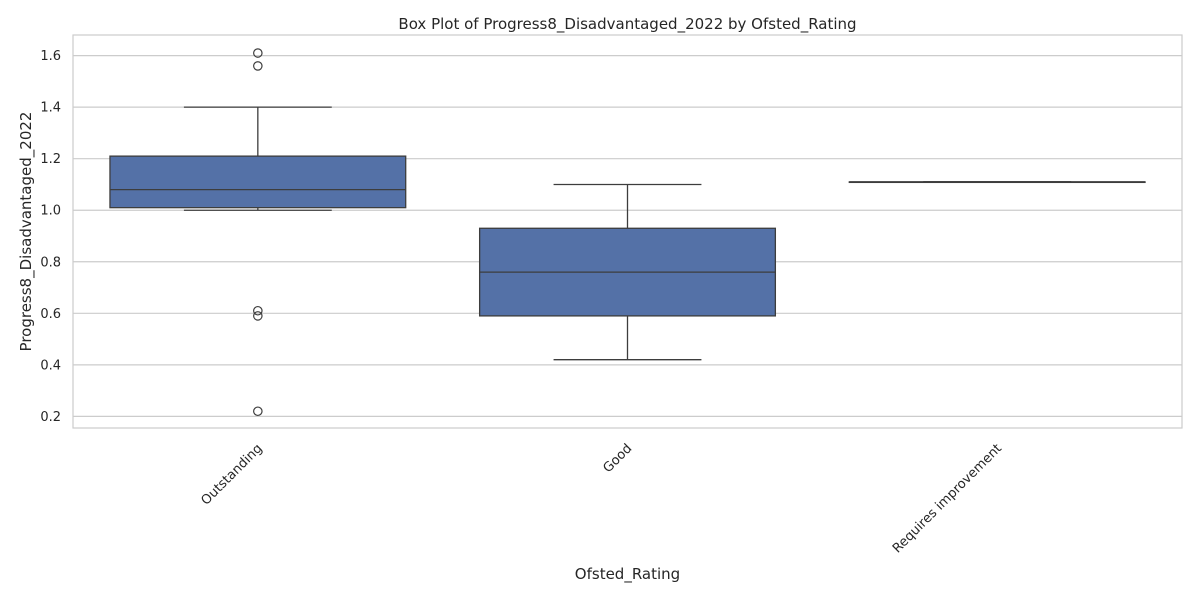 Image resolution: width=1200 pixels, height=604 pixels. What do you see at coordinates (26, 232) in the screenshot?
I see `y-axis-label: Progress8_Disadvantaged_2022` at bounding box center [26, 232].